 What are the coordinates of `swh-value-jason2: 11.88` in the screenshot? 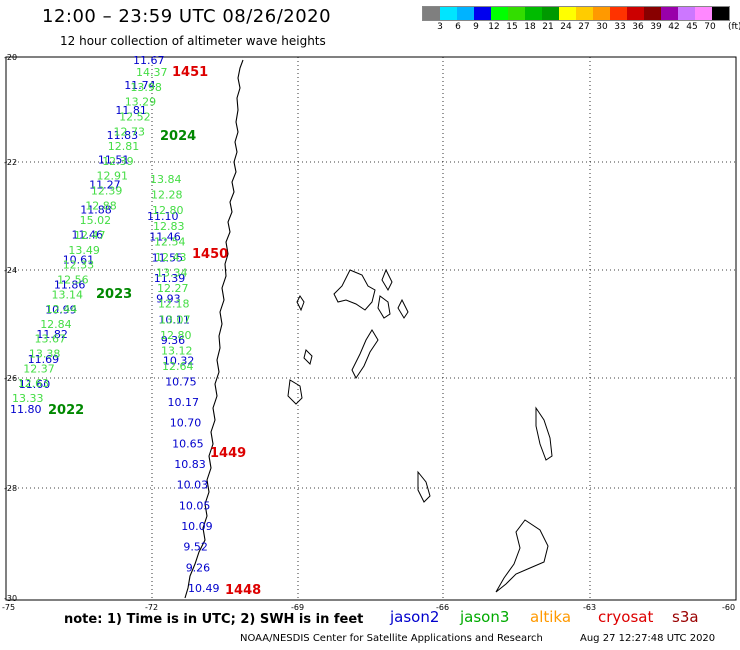 It's located at (96, 210).